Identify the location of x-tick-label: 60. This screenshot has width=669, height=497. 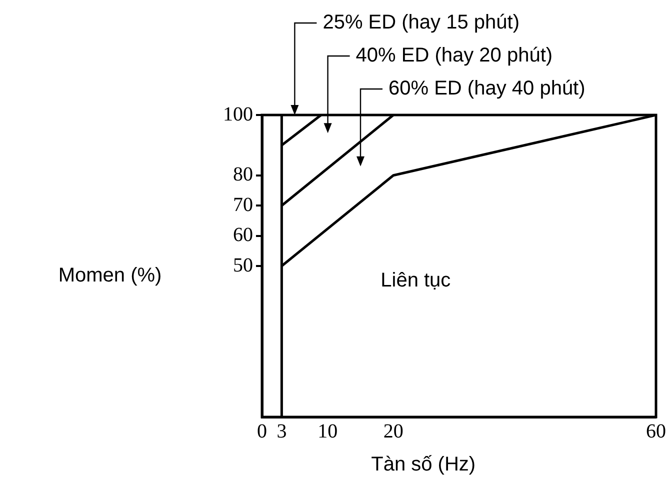
(656, 431).